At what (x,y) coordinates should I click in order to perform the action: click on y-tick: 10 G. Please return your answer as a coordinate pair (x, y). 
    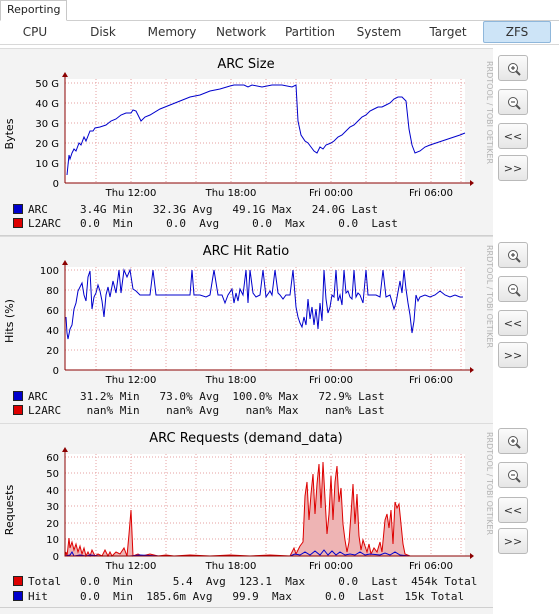
    Looking at the image, I should click on (47, 164).